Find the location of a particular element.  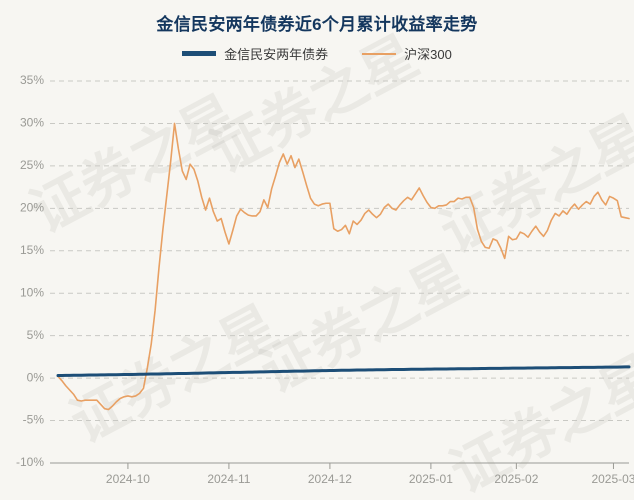

series-line-fund is located at coordinates (343, 371).